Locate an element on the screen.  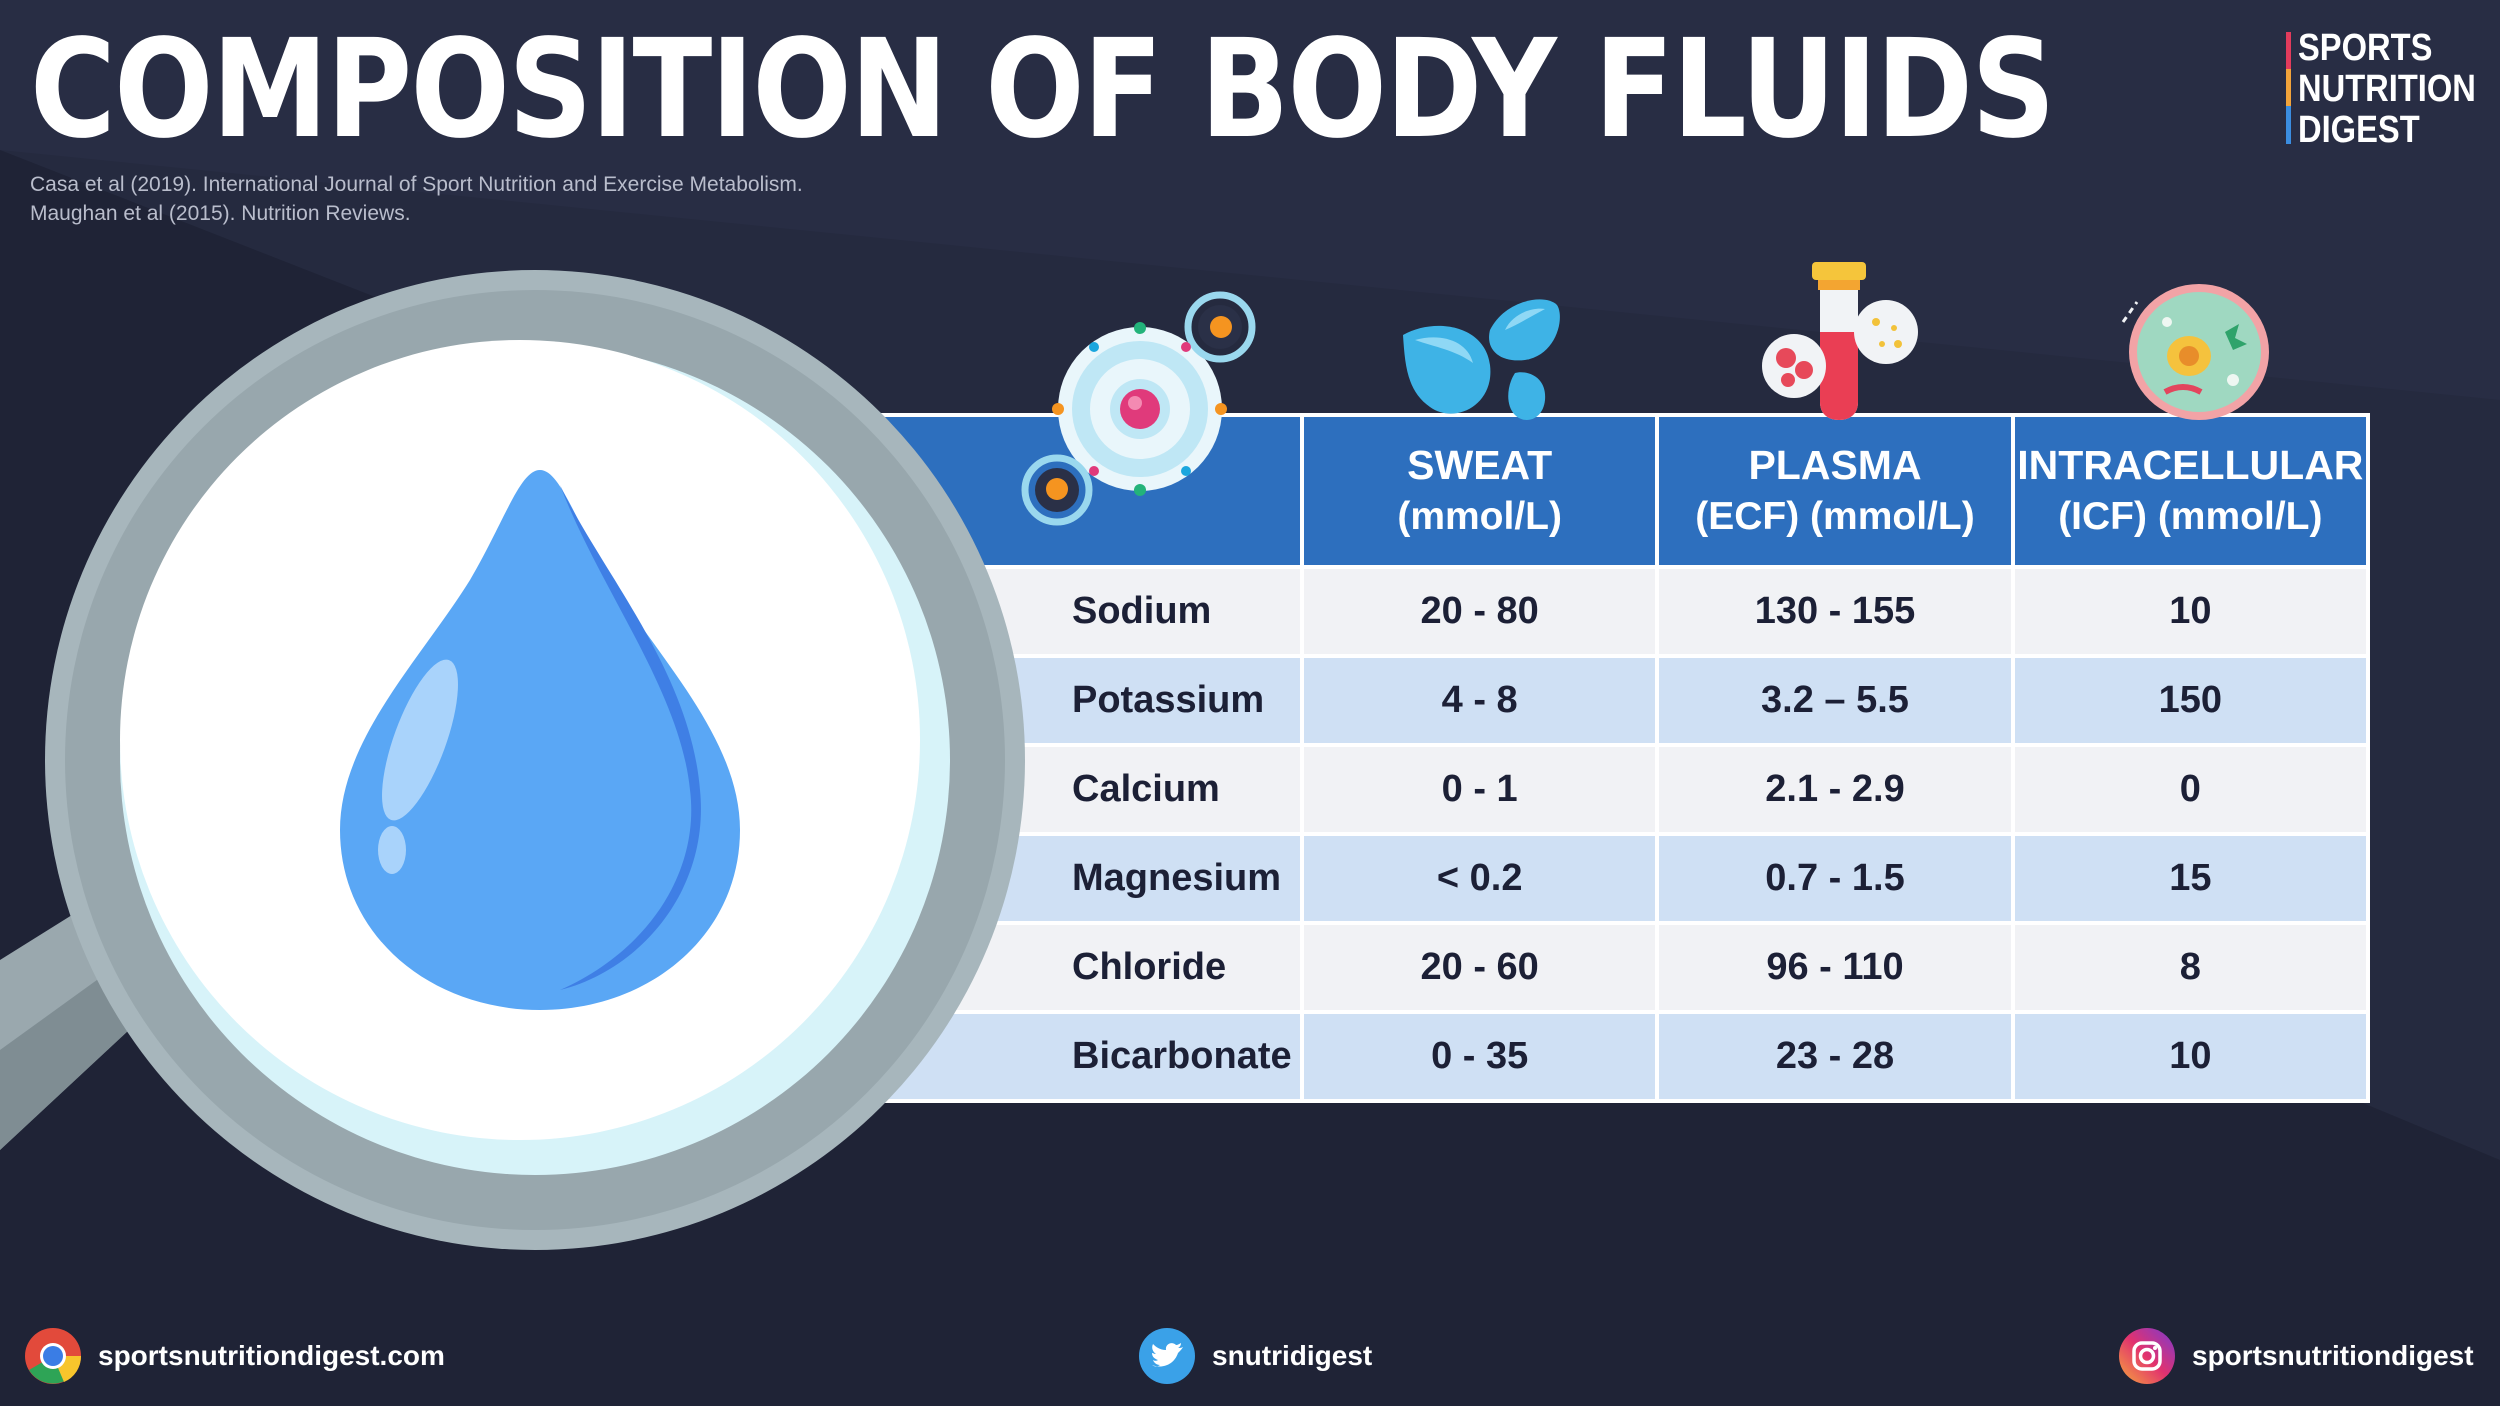
column-header-title: INTRACELLULAR is located at coordinates (2190, 465).